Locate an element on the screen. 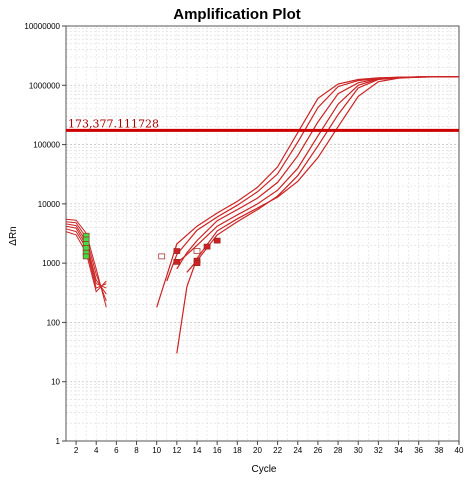 The width and height of the screenshot is (474, 481). x-tick-label: 12 is located at coordinates (176, 450).